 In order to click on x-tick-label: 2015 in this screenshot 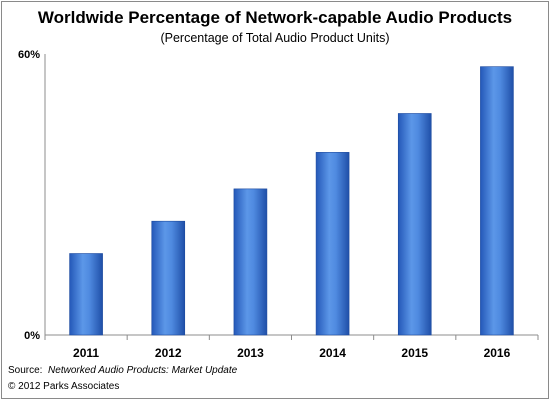, I will do `click(414, 353)`.